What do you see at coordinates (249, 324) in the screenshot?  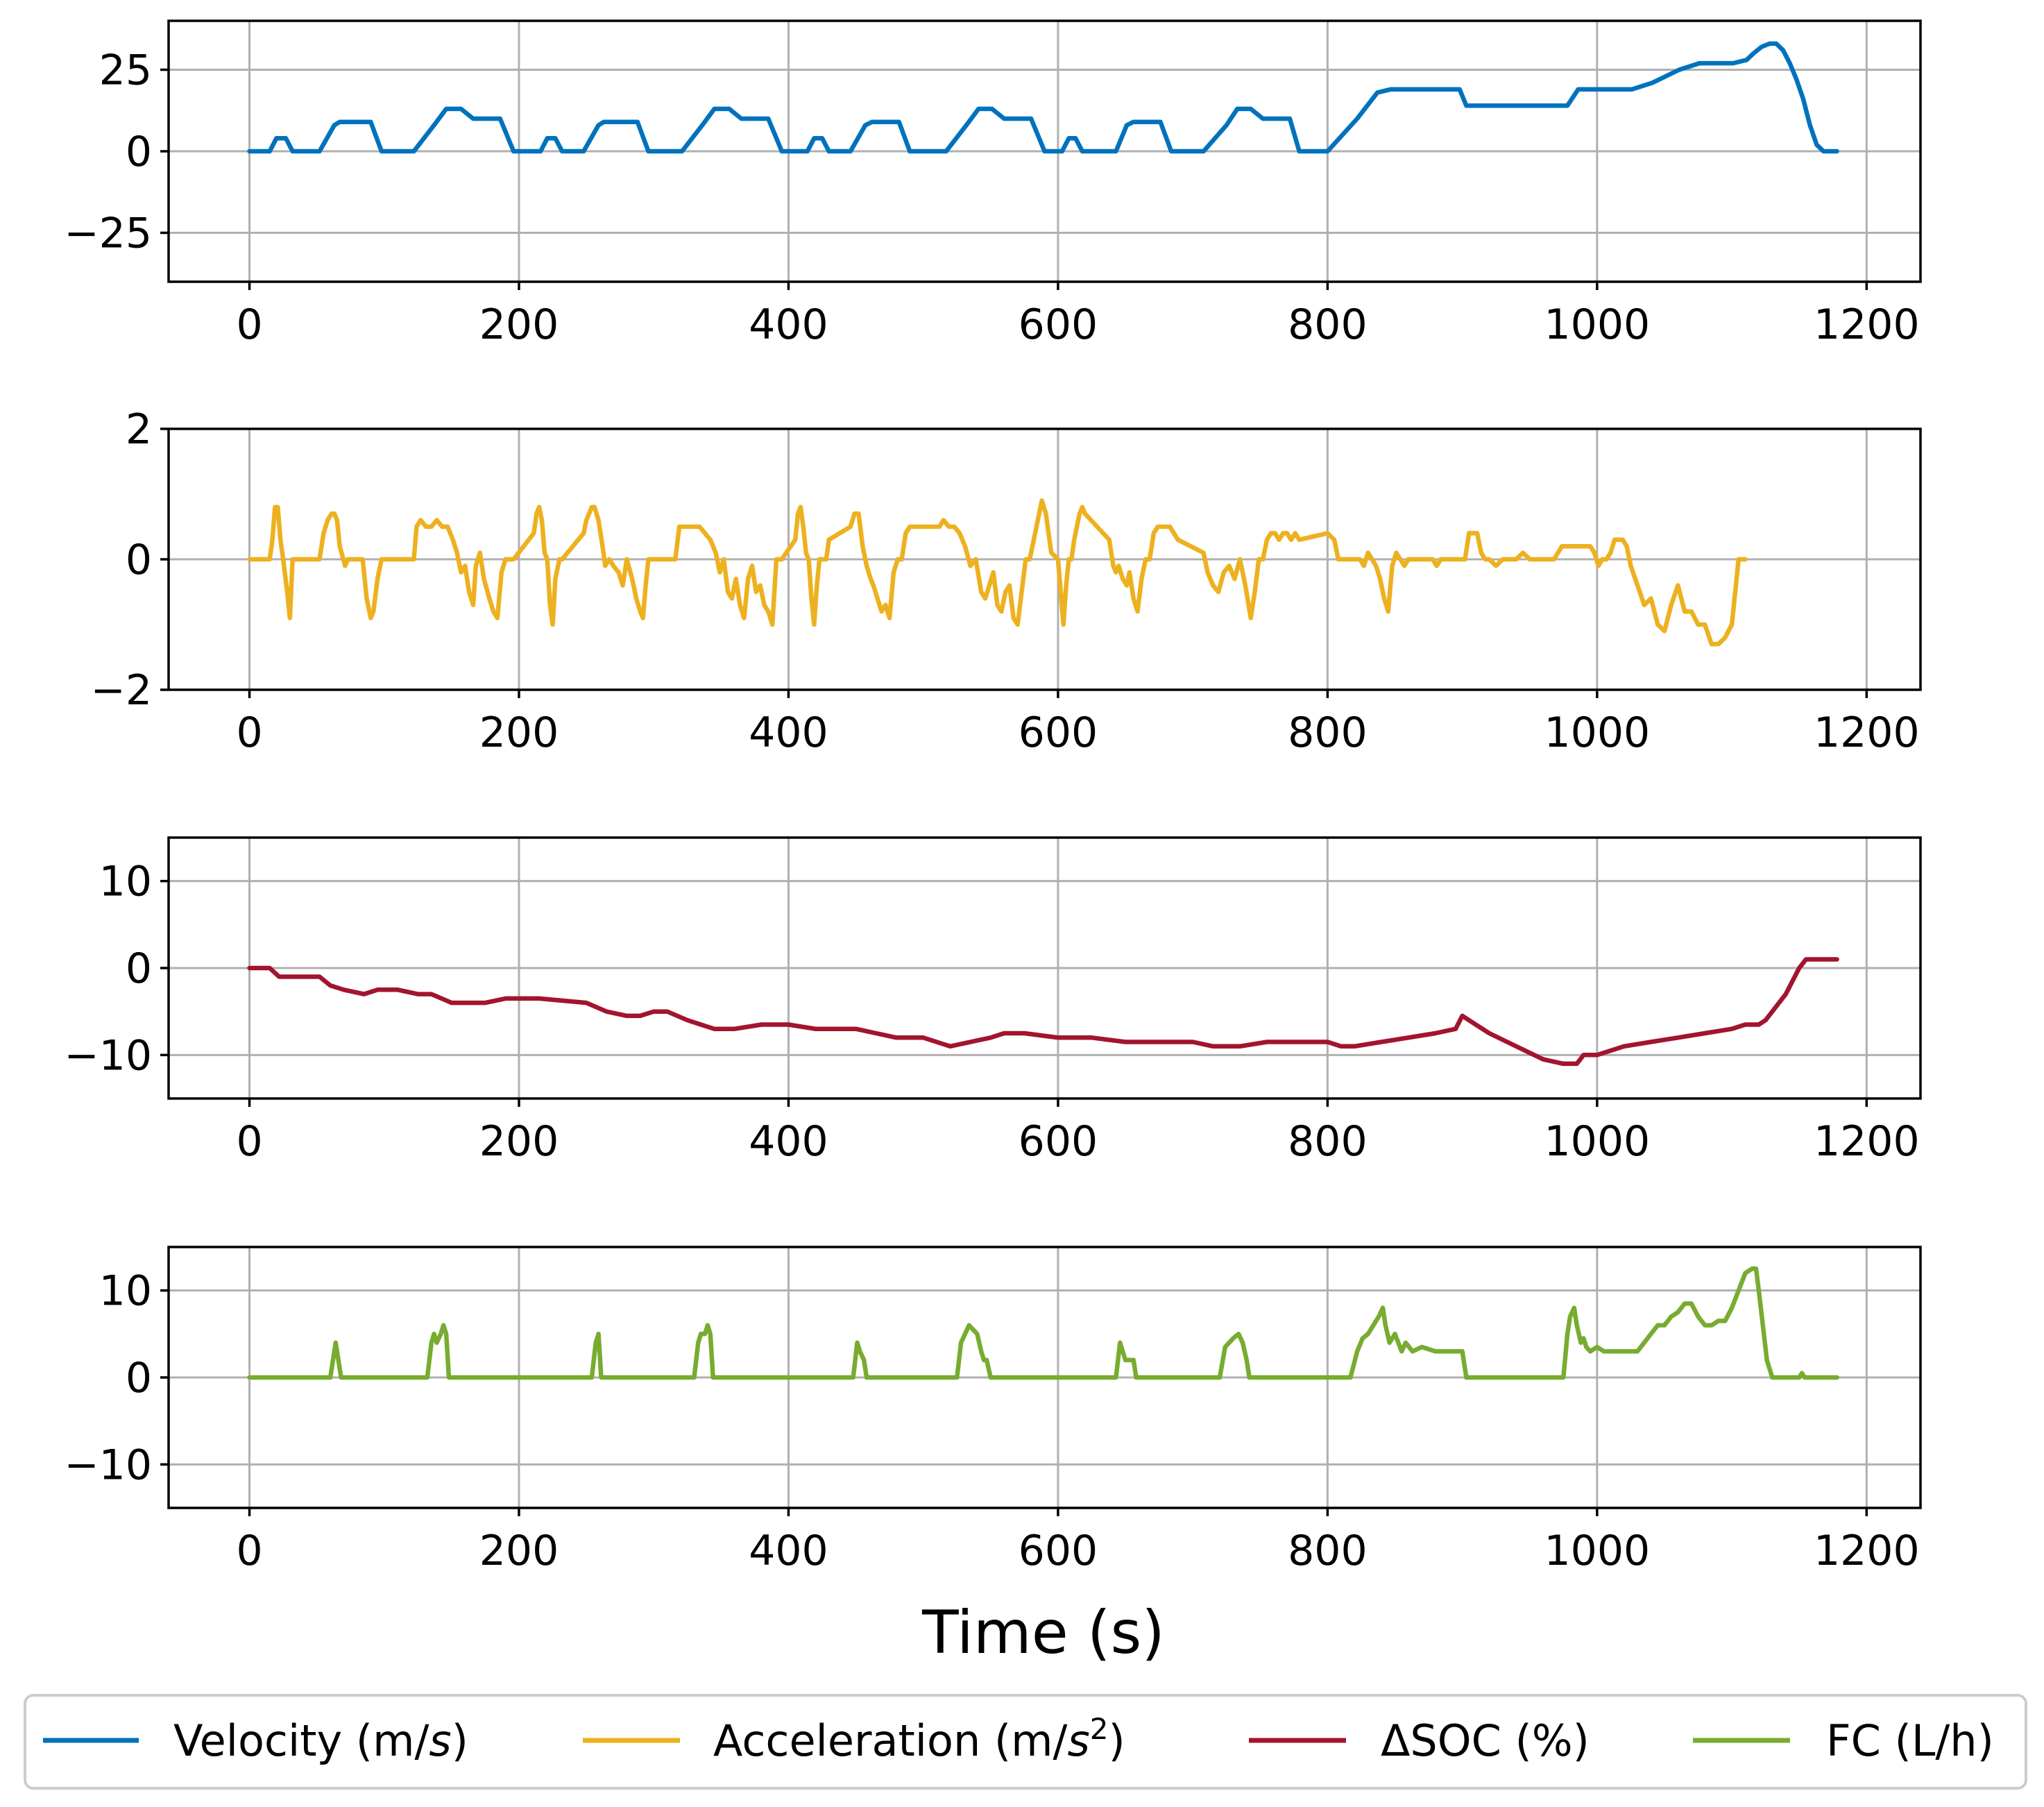 I see `velocity-xtick-label-0: 0` at bounding box center [249, 324].